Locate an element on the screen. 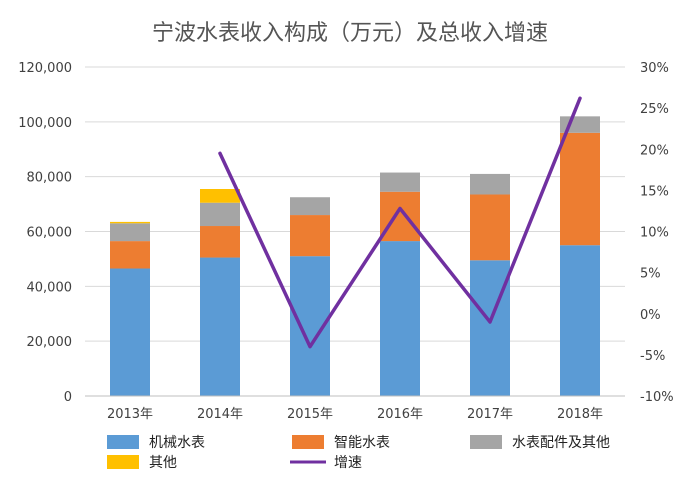 Image resolution: width=700 pixels, height=485 pixels. x-tick-label: 2017年 is located at coordinates (490, 414).